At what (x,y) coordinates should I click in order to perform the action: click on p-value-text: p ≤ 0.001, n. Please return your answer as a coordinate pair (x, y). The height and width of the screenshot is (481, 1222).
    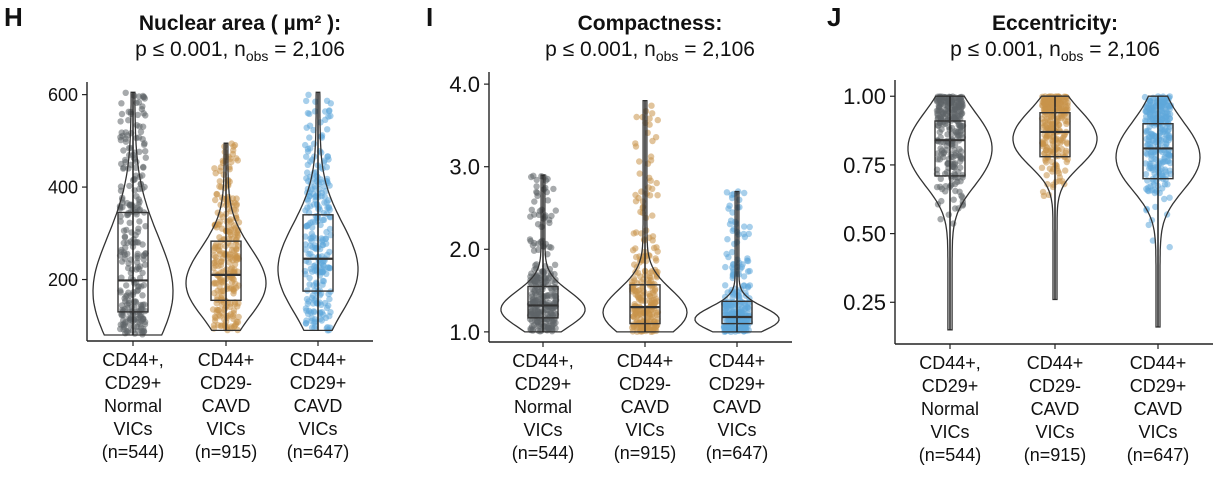
    Looking at the image, I should click on (600, 49).